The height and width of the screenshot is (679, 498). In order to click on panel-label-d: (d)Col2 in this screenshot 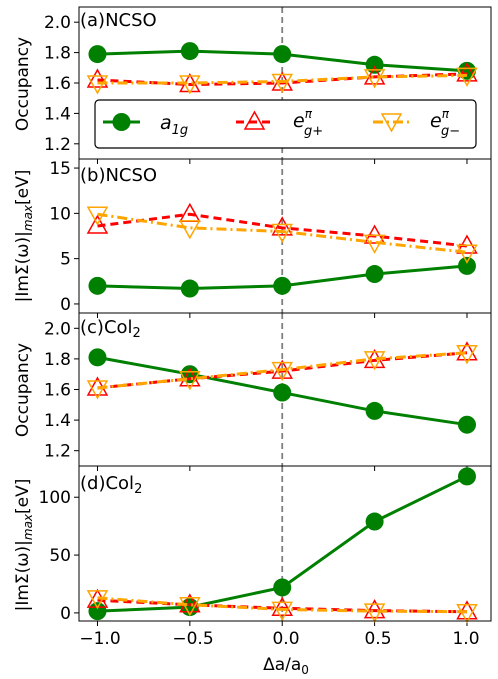, I will do `click(111, 485)`.